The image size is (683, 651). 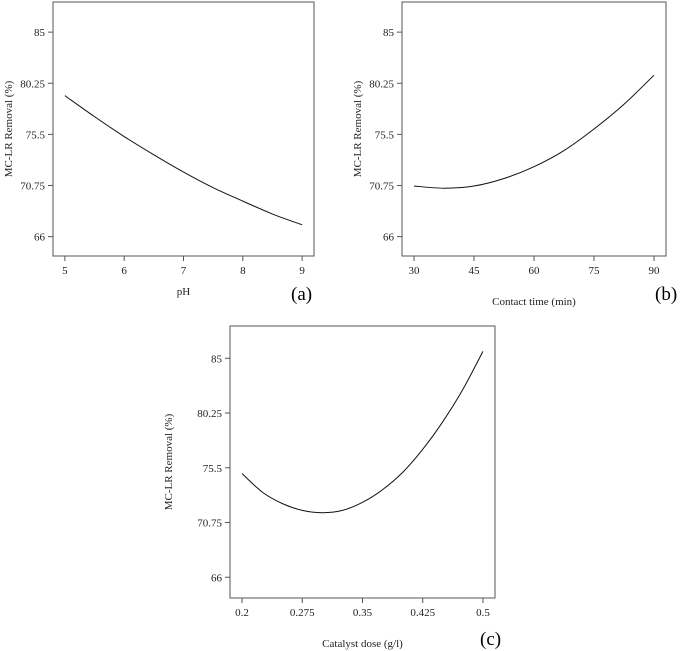 What do you see at coordinates (415, 271) in the screenshot?
I see `x-tick-label: 30` at bounding box center [415, 271].